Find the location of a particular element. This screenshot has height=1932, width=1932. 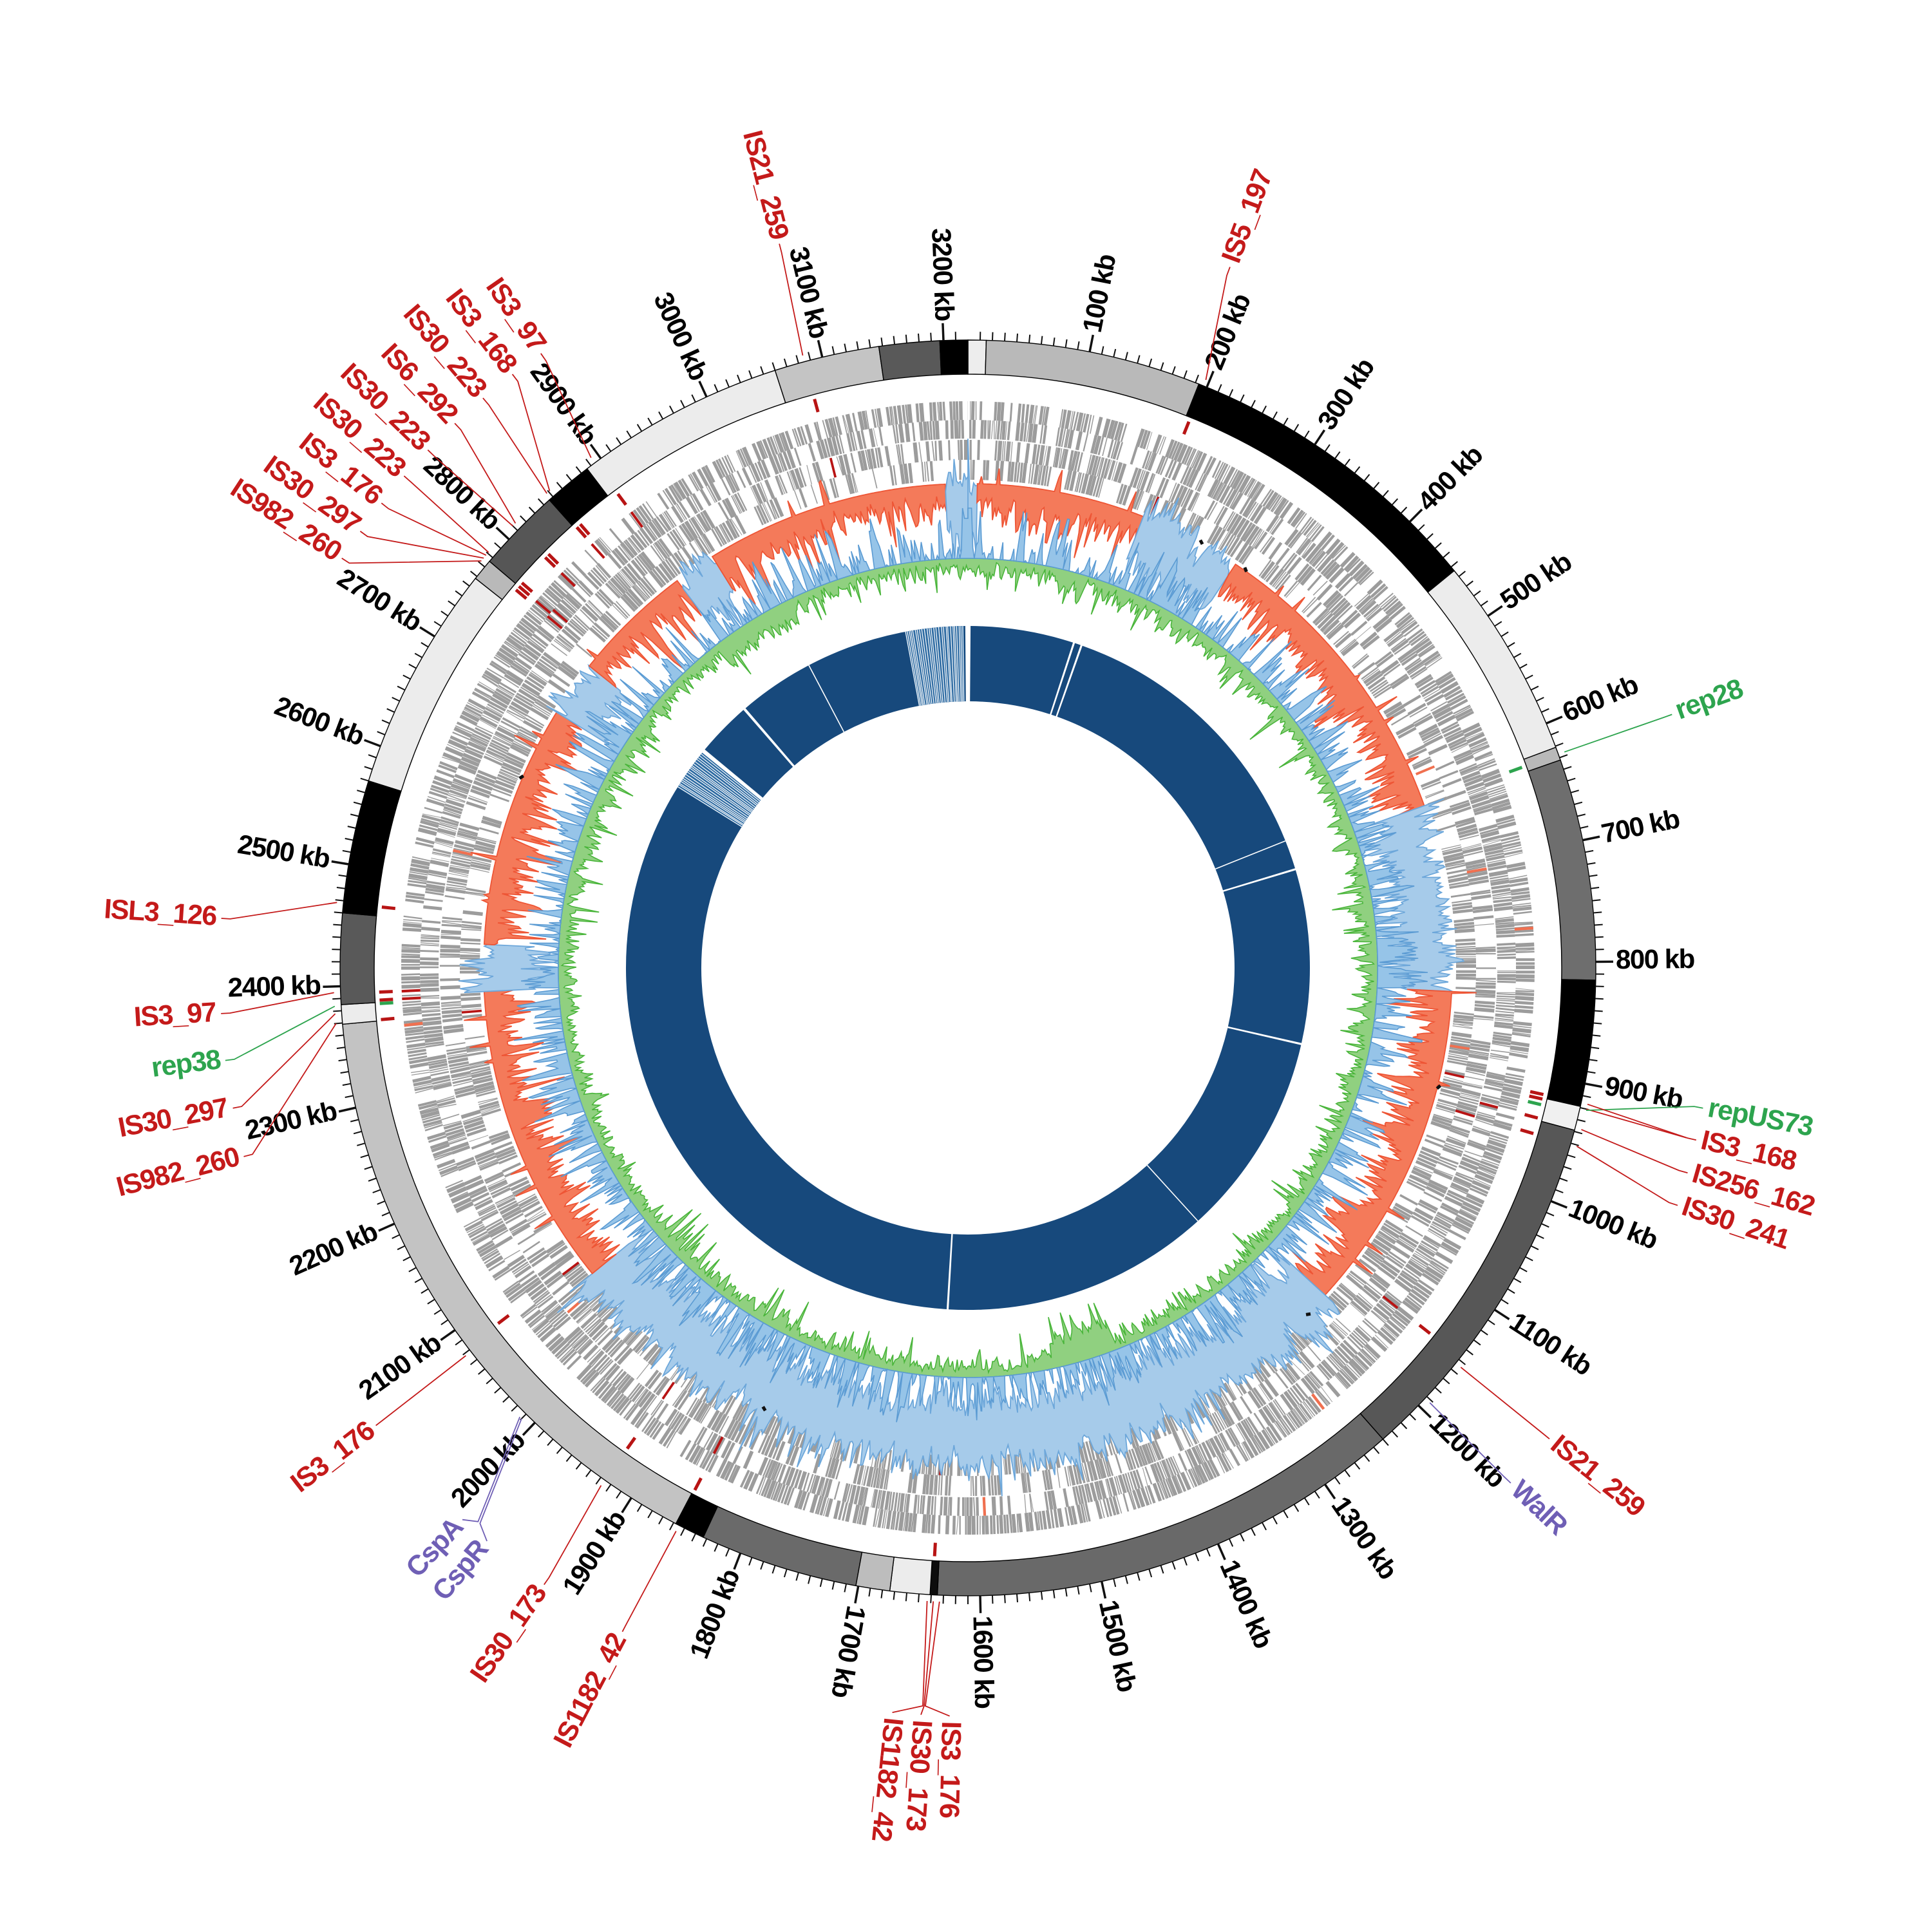

svg-text: 800 kb is located at coordinates (1655, 958).